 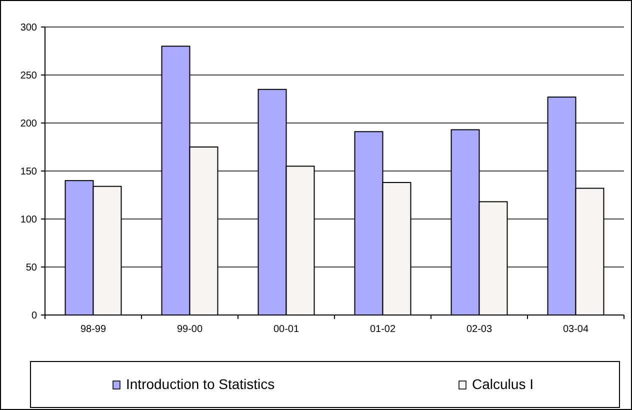 What do you see at coordinates (32, 268) in the screenshot?
I see `y-tick-label: 50` at bounding box center [32, 268].